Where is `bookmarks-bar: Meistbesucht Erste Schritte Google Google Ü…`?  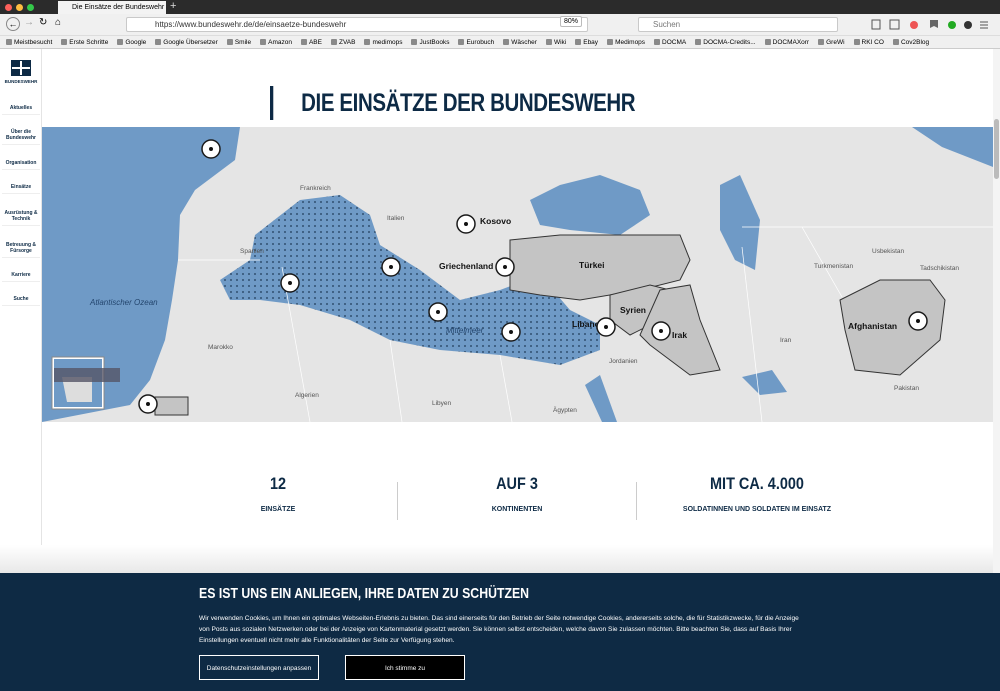 bookmarks-bar: Meistbesucht Erste Schritte Google Google Ü… is located at coordinates (500, 42).